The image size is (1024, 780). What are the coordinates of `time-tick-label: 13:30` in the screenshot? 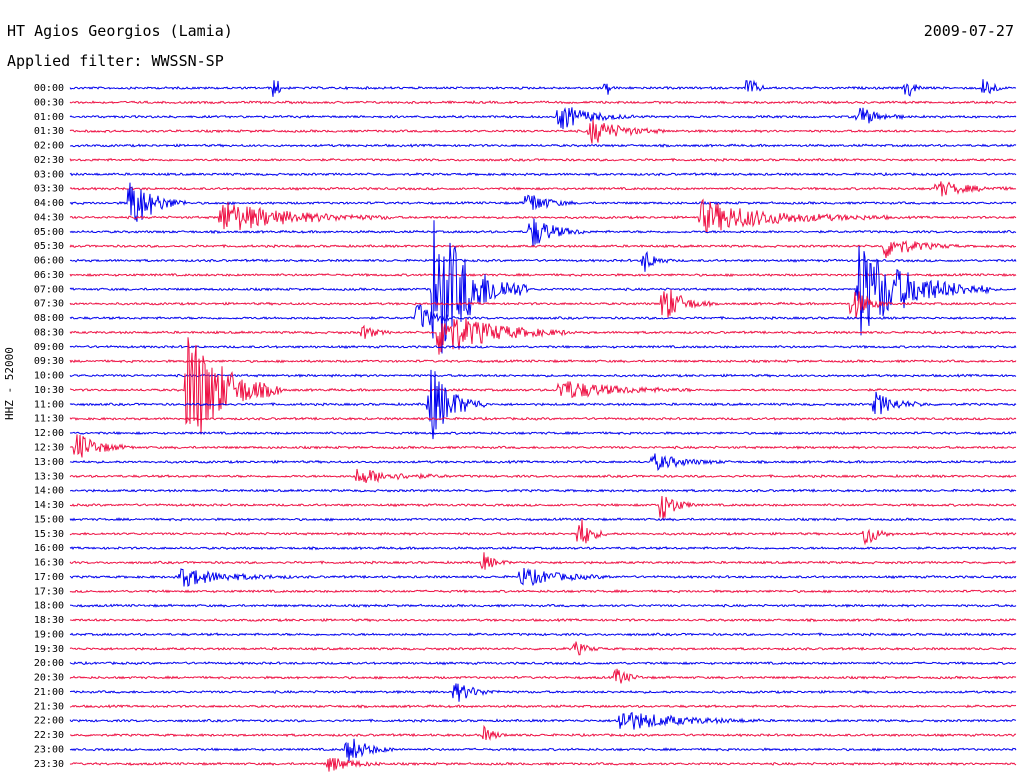 It's located at (49, 476).